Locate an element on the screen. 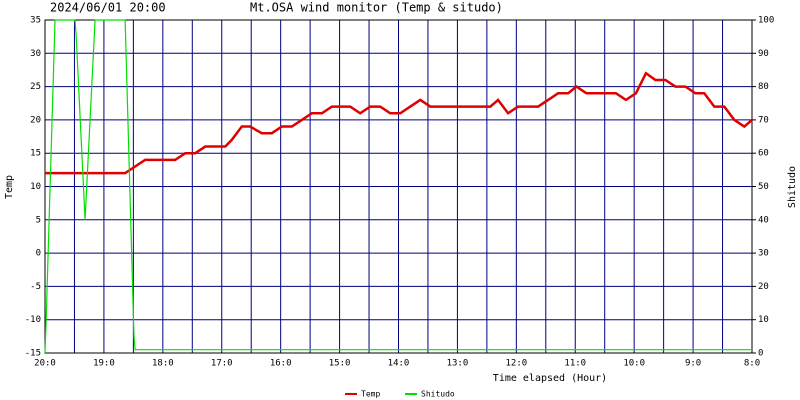  y-tick-label: 15 is located at coordinates (35, 154).